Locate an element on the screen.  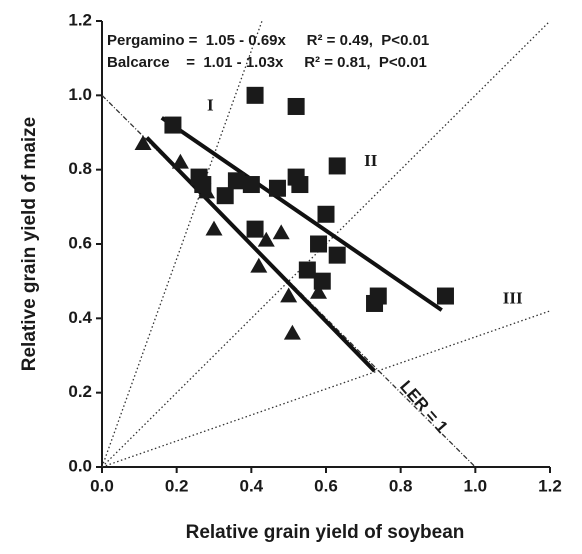
y-tick-label: 0.8 is located at coordinates (80, 168).